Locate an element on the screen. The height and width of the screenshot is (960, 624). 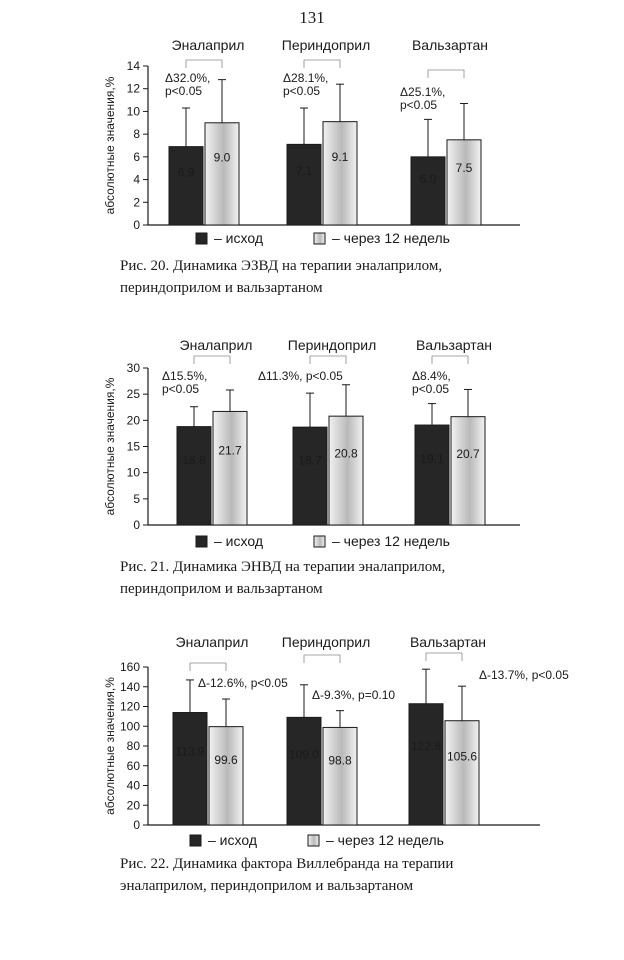
y-tick-label: 100 is located at coordinates (130, 726).